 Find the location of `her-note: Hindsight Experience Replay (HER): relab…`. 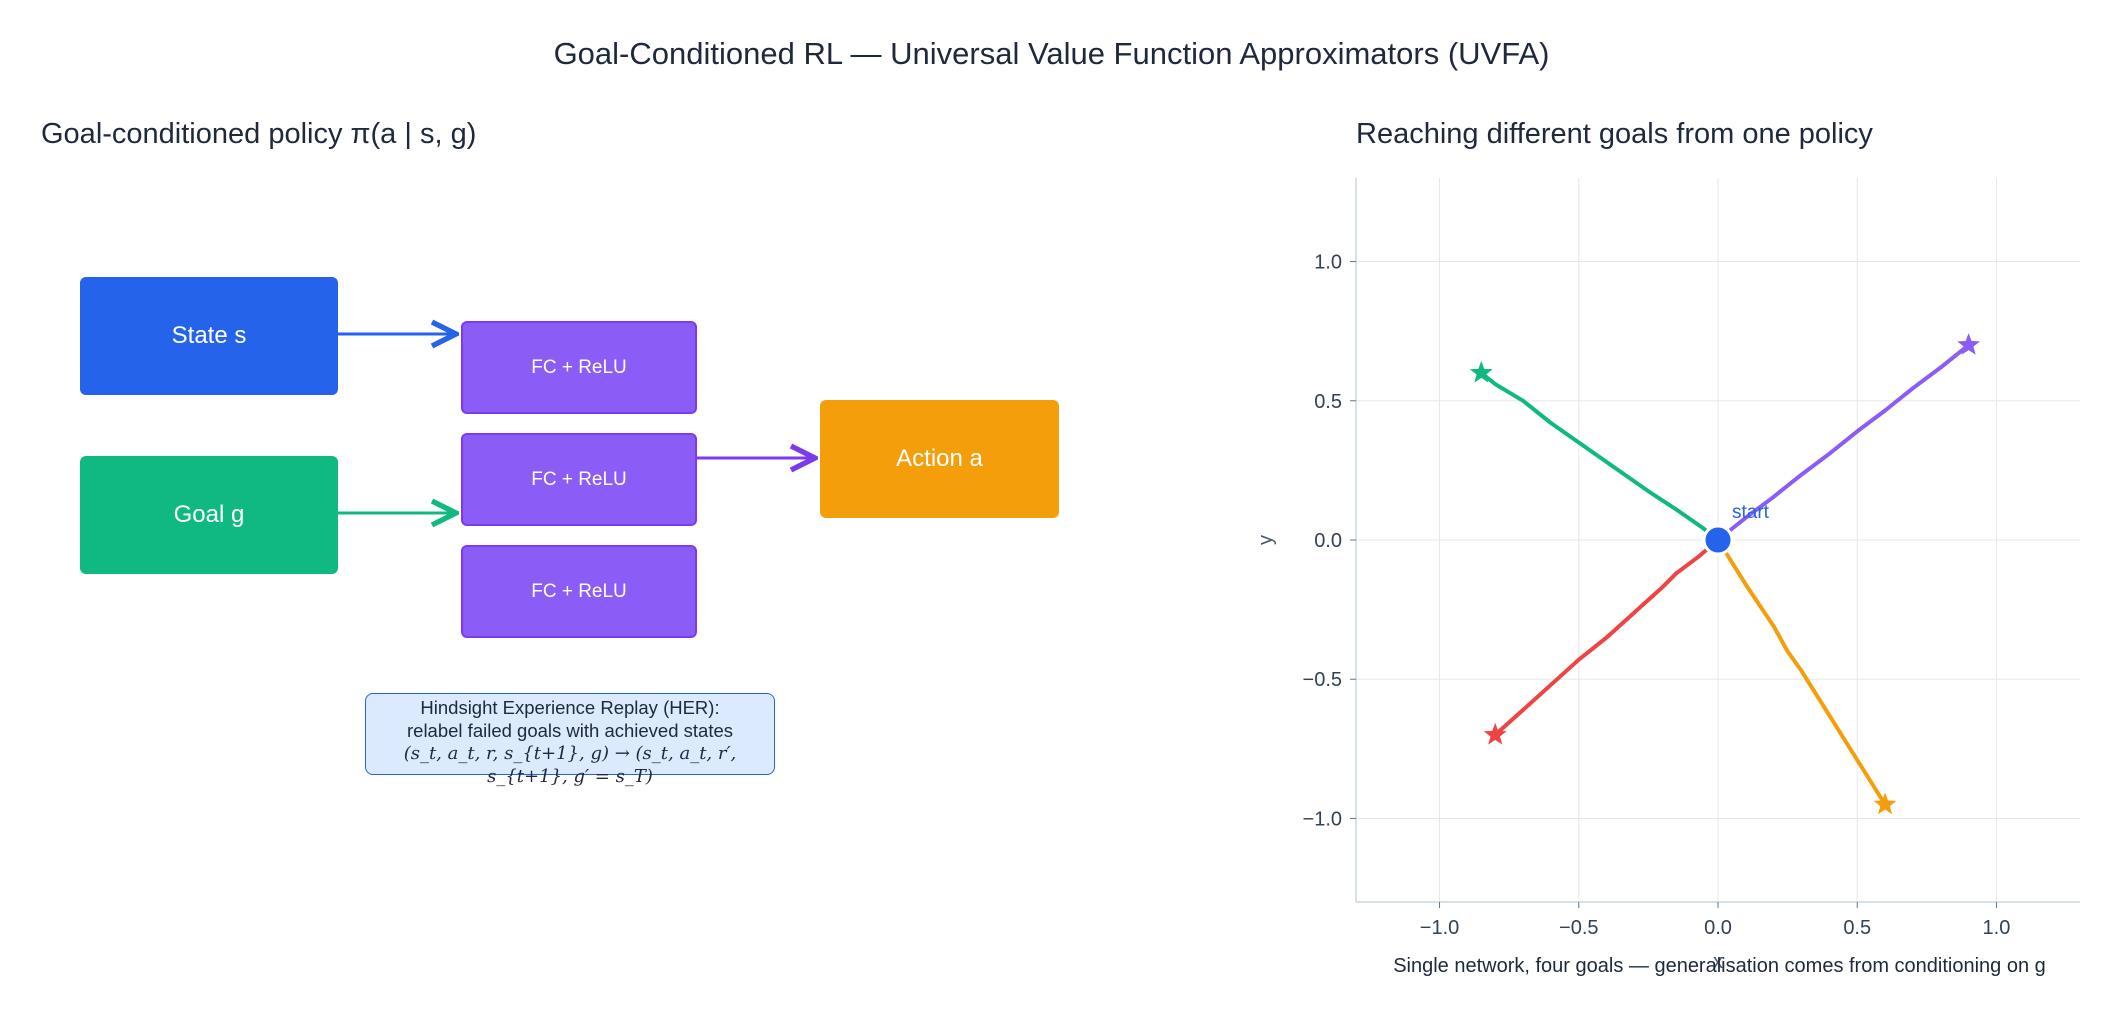

her-note: Hindsight Experience Replay (HER): relab… is located at coordinates (570, 740).